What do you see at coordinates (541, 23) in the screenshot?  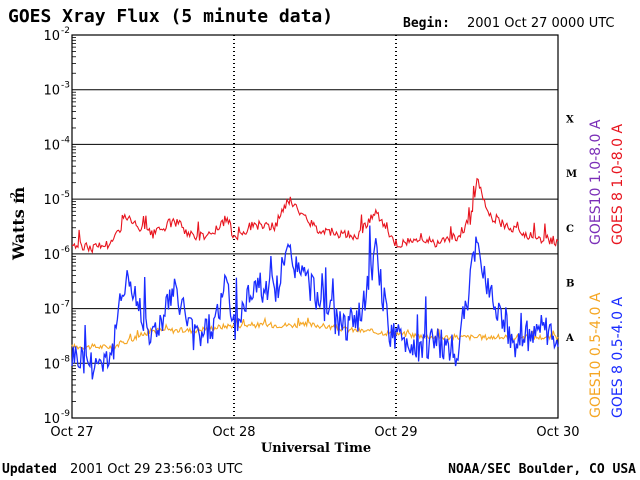 I see `begin-value: 2001 Oct 27 0000 UTC` at bounding box center [541, 23].